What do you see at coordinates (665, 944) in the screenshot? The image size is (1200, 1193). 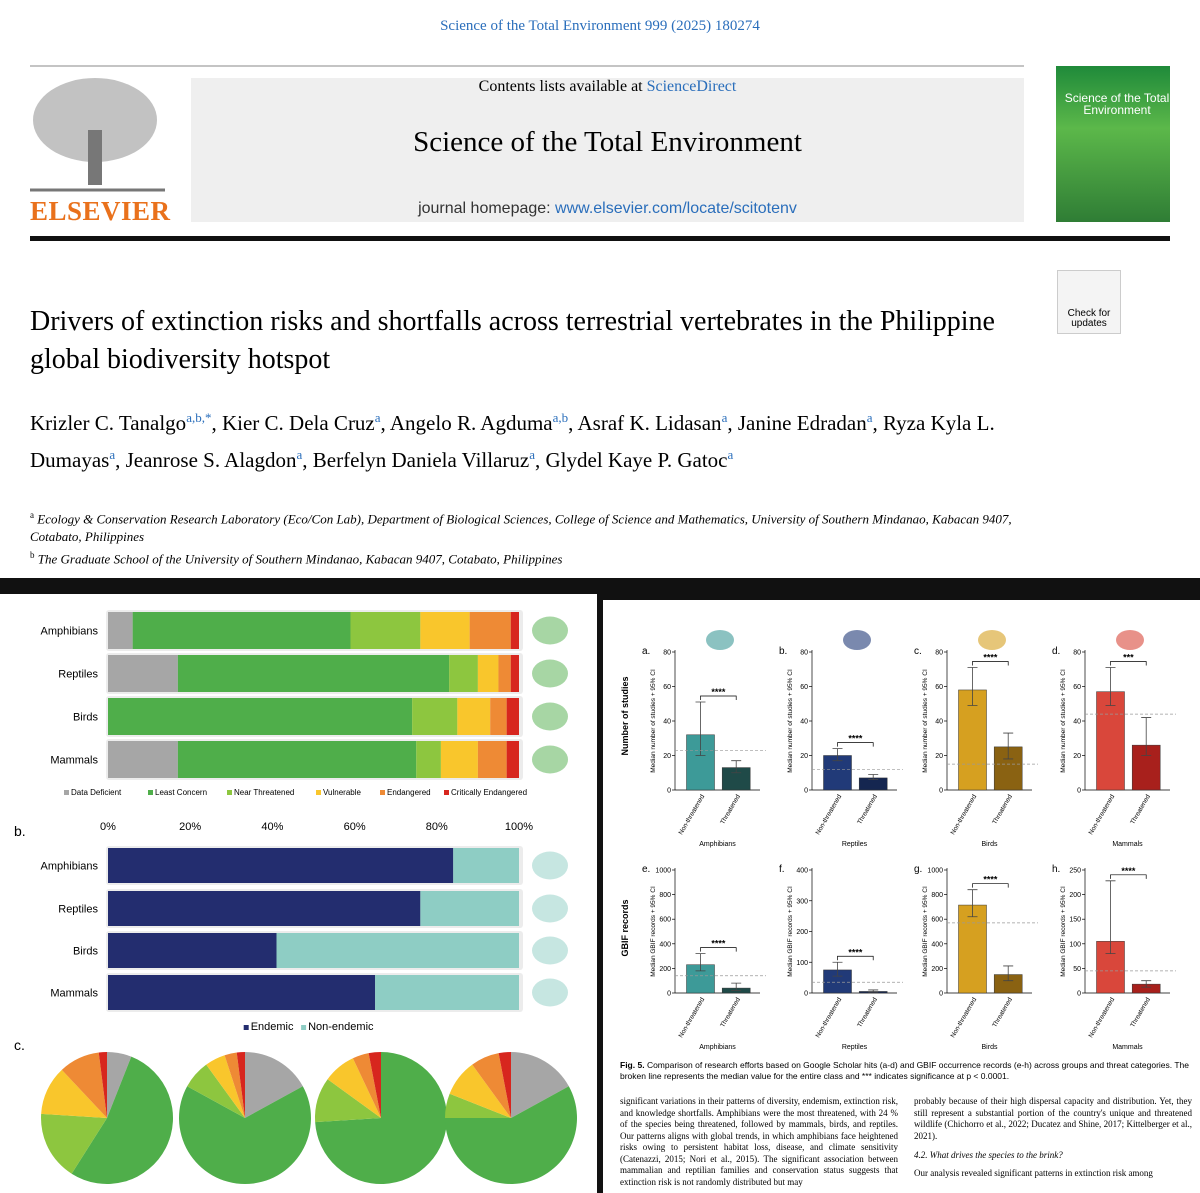 I see `y-tick-label: 400` at bounding box center [665, 944].